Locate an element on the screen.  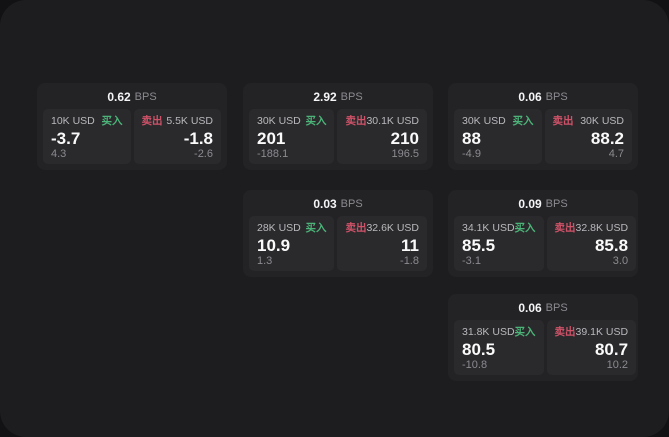
sell-price: 11 is located at coordinates (410, 245).